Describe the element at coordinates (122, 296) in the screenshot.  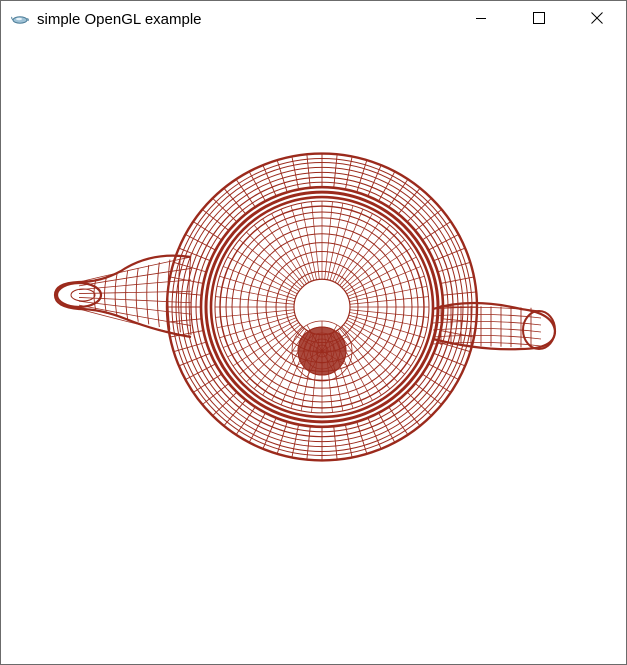
I see `teapot-spout` at that location.